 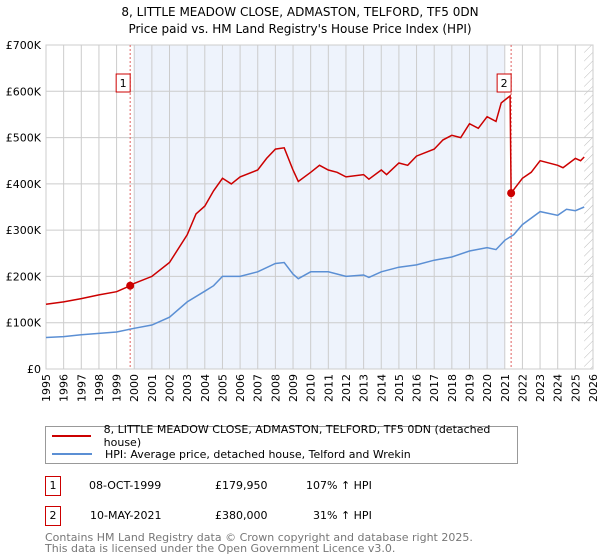 What do you see at coordinates (24, 276) in the screenshot?
I see `y-tick-label: £200K` at bounding box center [24, 276].